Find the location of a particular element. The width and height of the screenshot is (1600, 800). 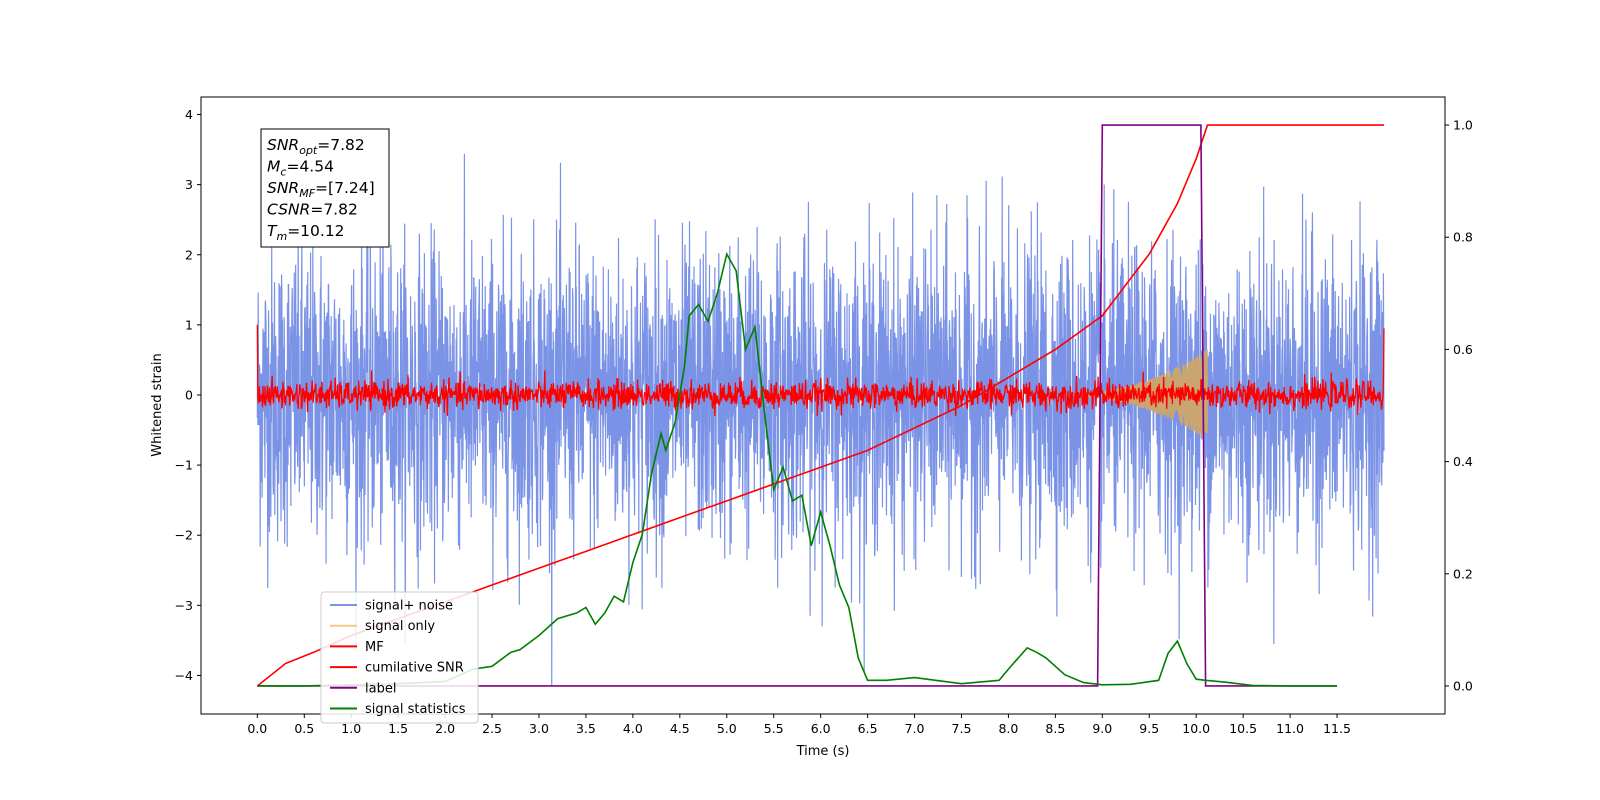

x-tick-label: 1.0 is located at coordinates (351, 728).